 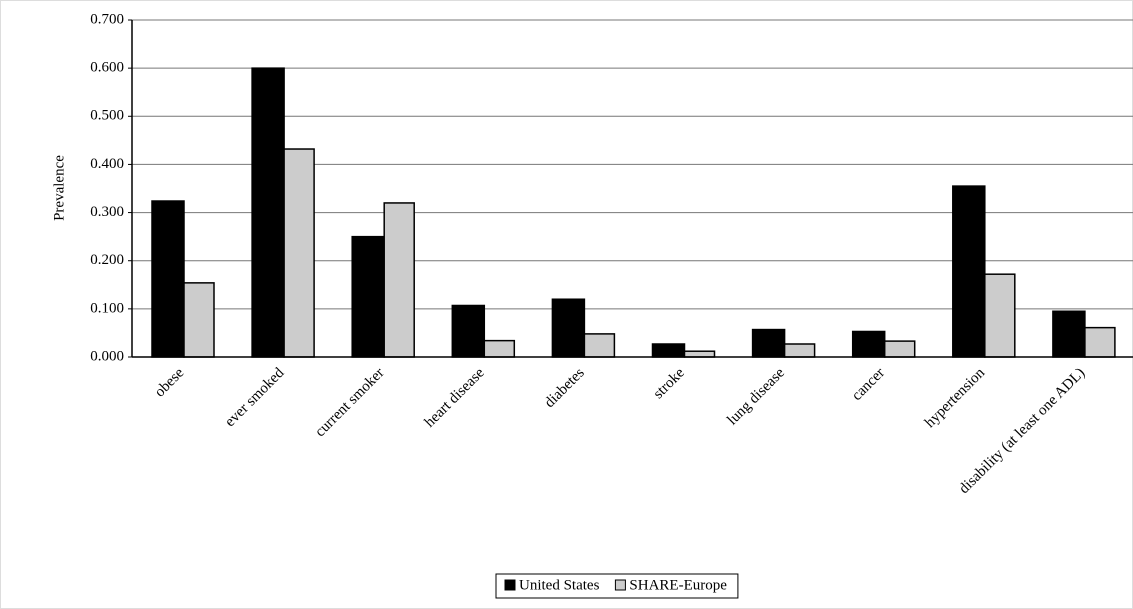 I want to click on x-tick-label: stroke, so click(x=669, y=383).